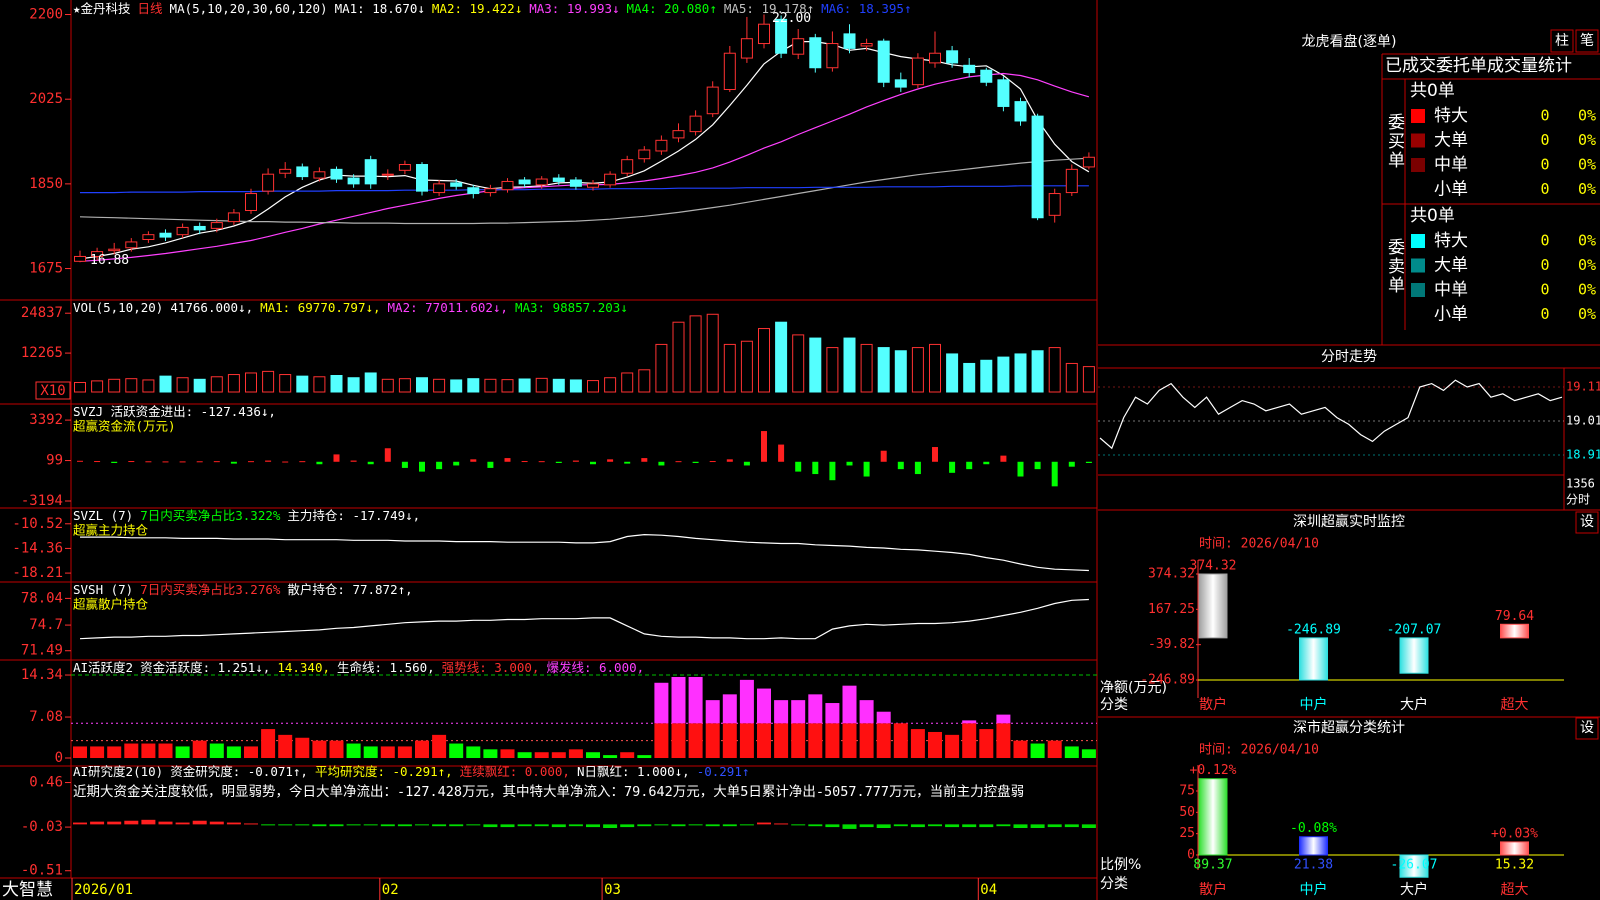  What do you see at coordinates (46, 269) in the screenshot?
I see `y-tick-label: 1675` at bounding box center [46, 269].